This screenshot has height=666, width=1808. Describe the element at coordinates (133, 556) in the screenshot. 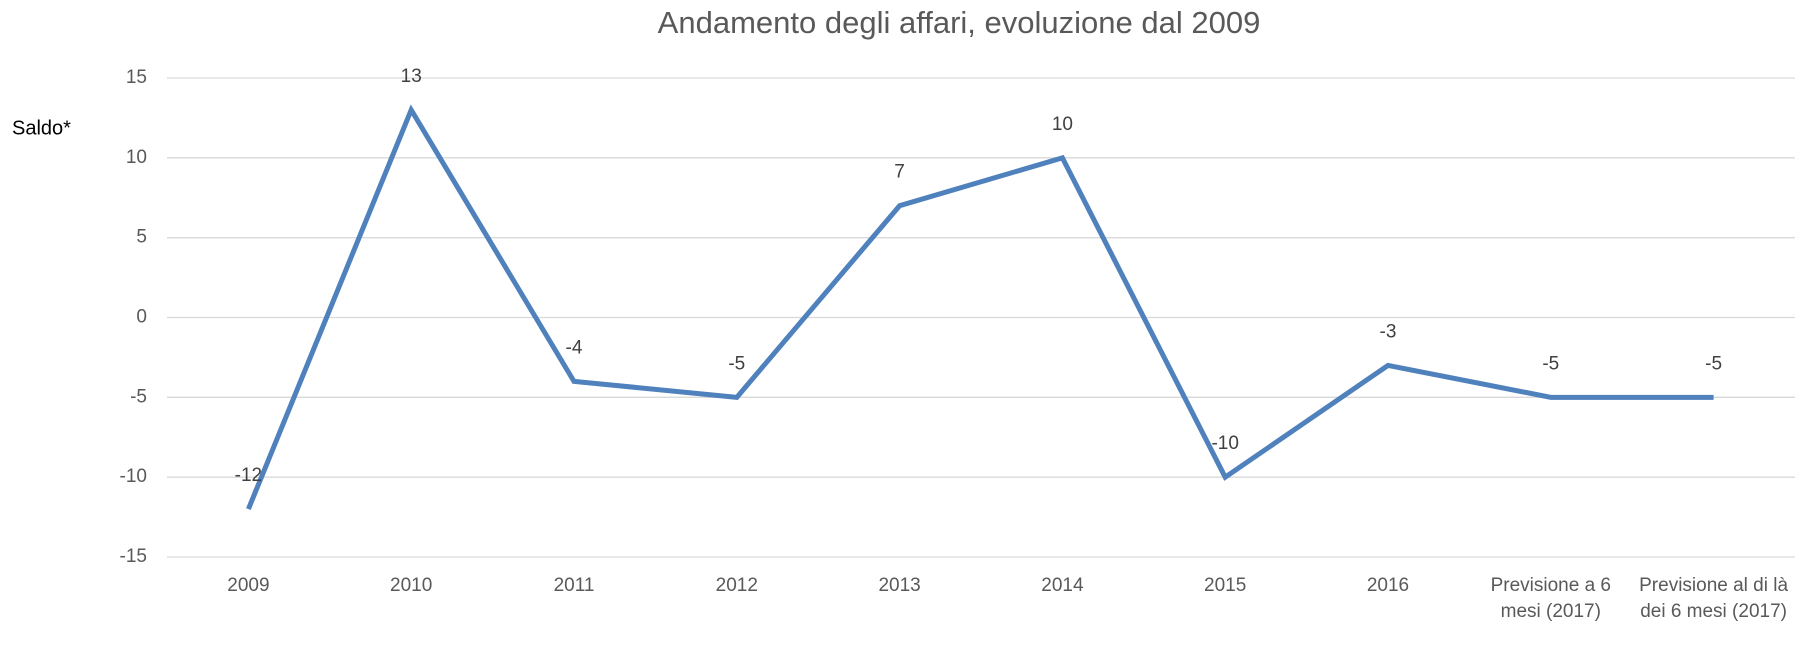

I see `y-tick-label: -15` at that location.